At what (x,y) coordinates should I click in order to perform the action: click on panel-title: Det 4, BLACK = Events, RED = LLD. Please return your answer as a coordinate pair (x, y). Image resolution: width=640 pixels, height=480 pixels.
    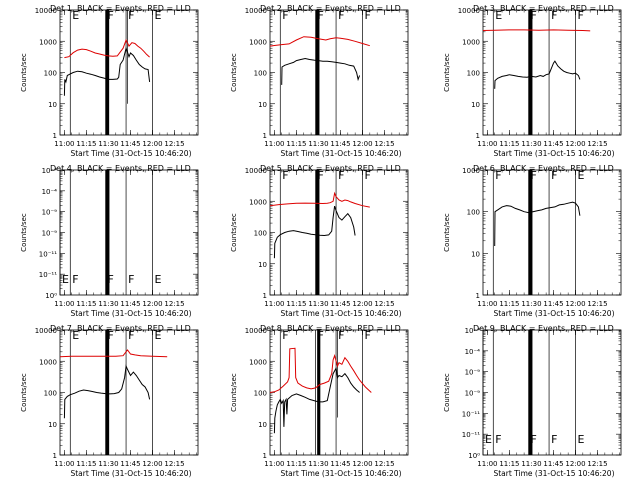
    Looking at the image, I should click on (120, 168).